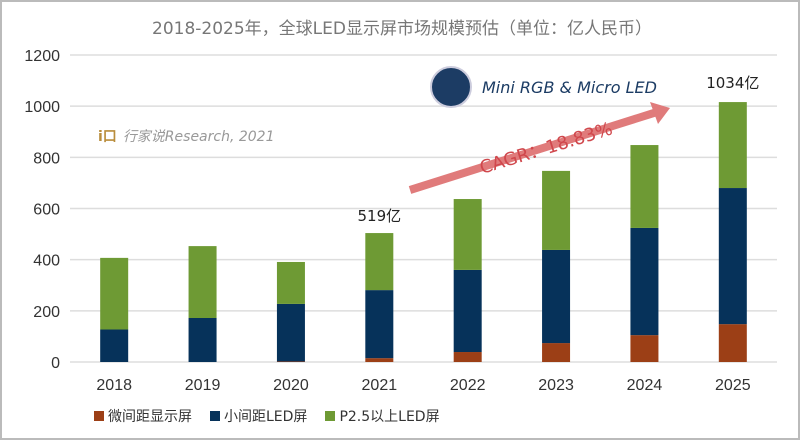  Describe the element at coordinates (55, 363) in the screenshot. I see `y-tick-label: 0` at that location.